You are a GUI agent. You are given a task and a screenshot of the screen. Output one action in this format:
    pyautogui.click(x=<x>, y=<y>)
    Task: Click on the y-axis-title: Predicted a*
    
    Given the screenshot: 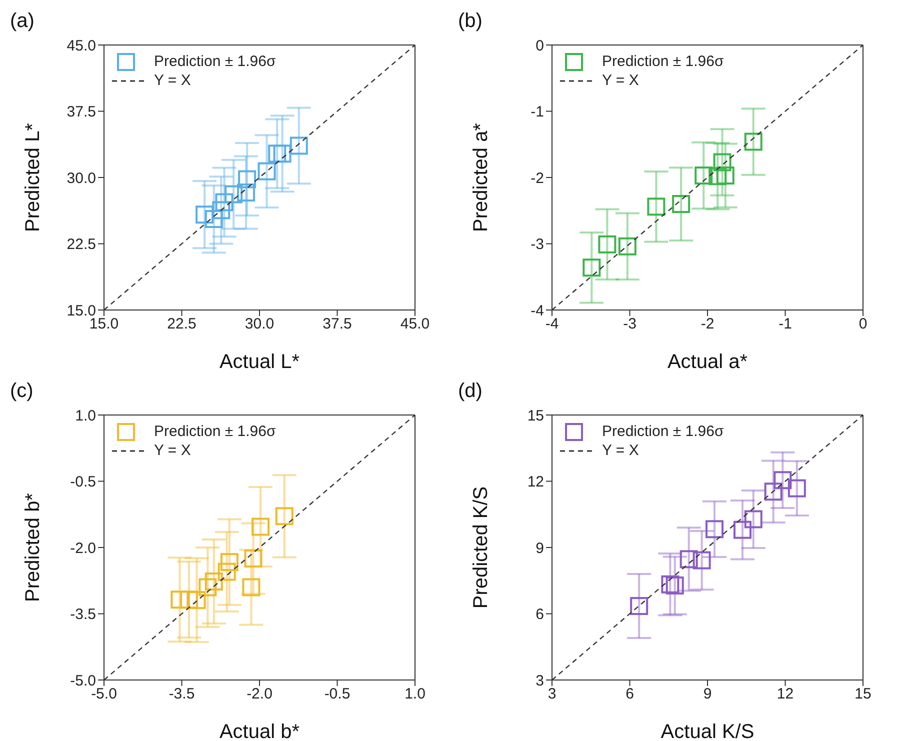 What is the action you would take?
    pyautogui.click(x=481, y=177)
    